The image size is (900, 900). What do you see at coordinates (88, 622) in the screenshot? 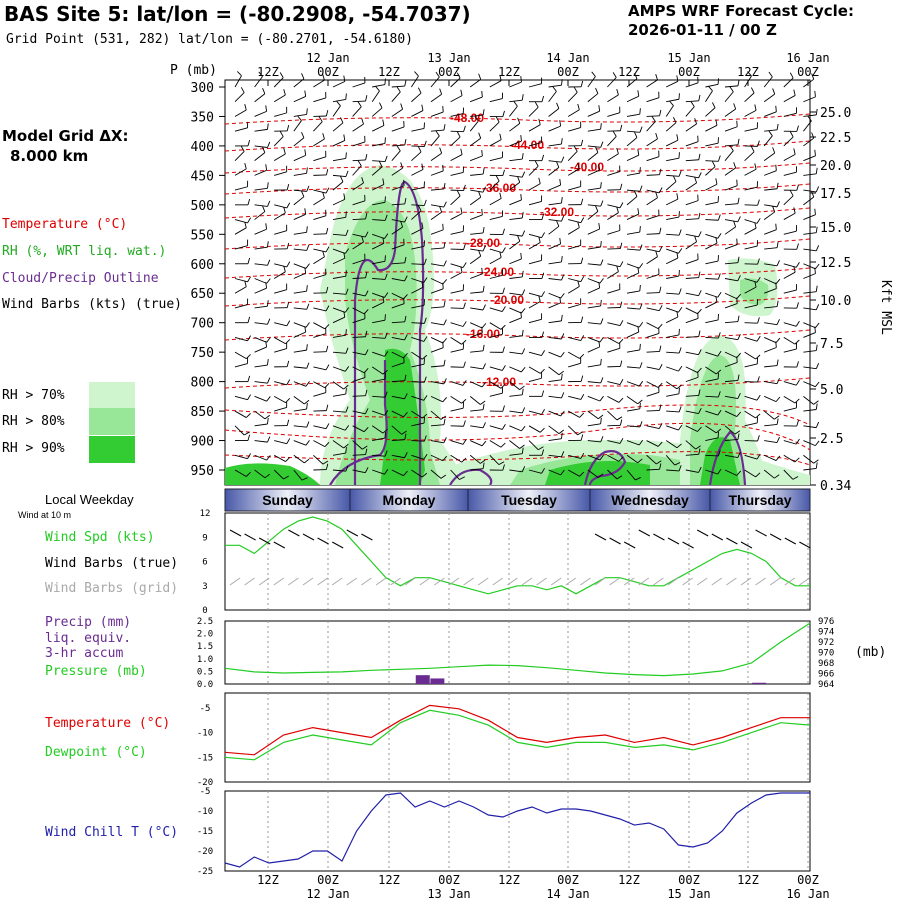
I see `legend-precip-1: Precip (mm)` at bounding box center [88, 622].